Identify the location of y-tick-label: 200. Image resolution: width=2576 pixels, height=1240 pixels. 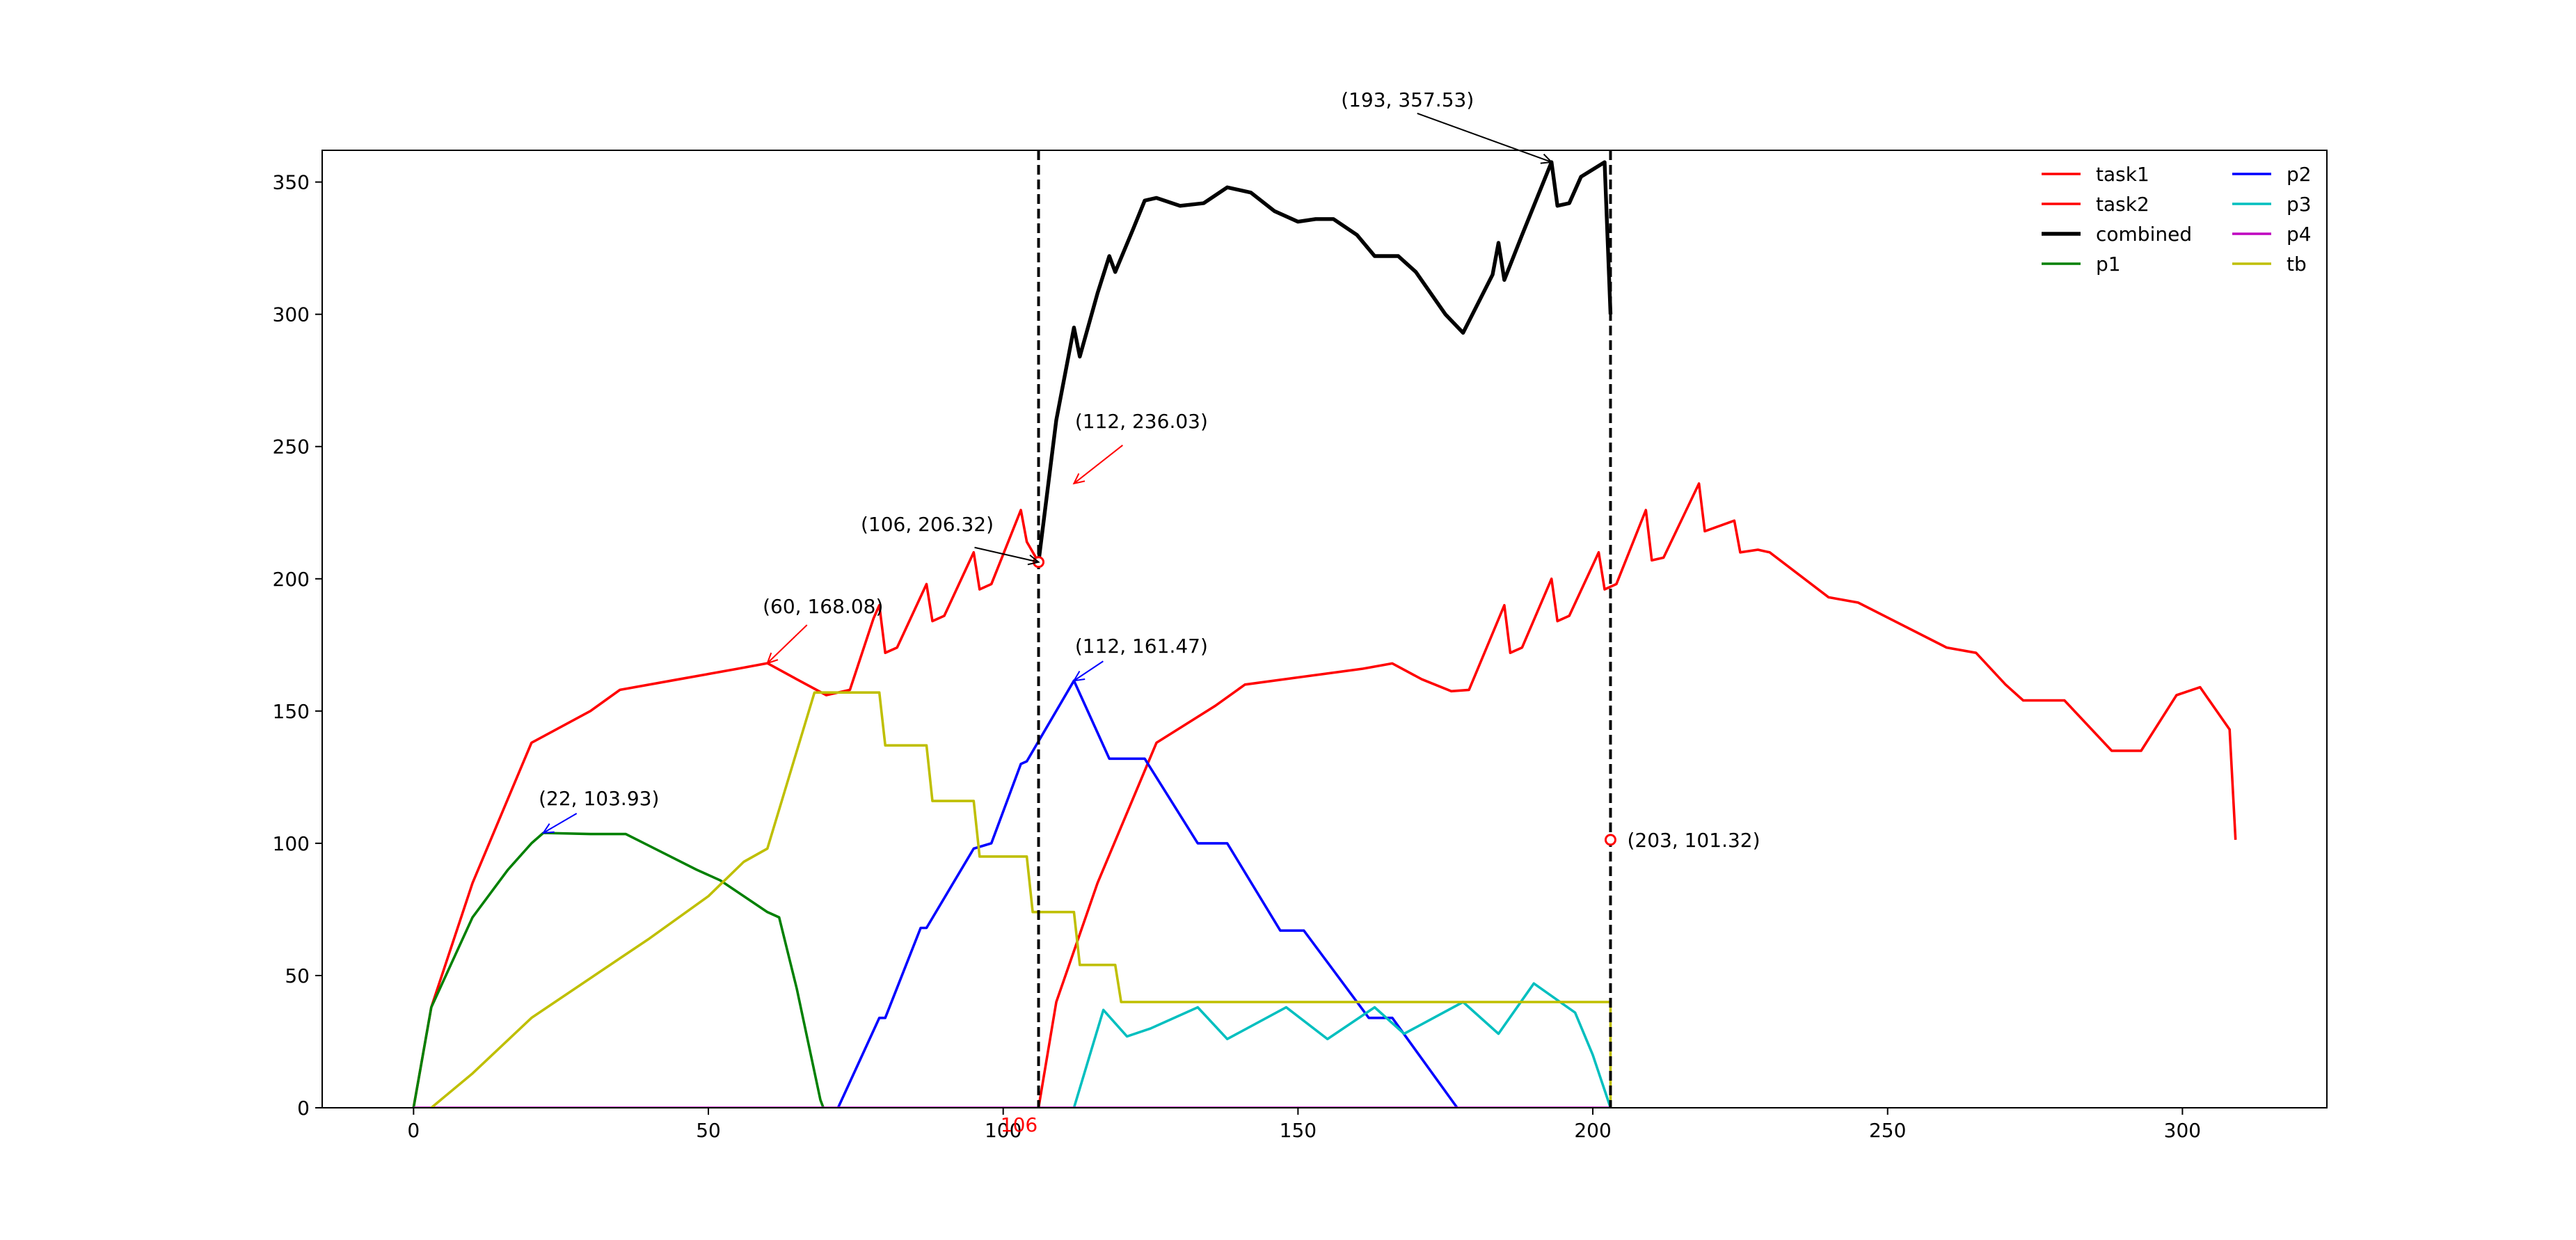
(291, 579).